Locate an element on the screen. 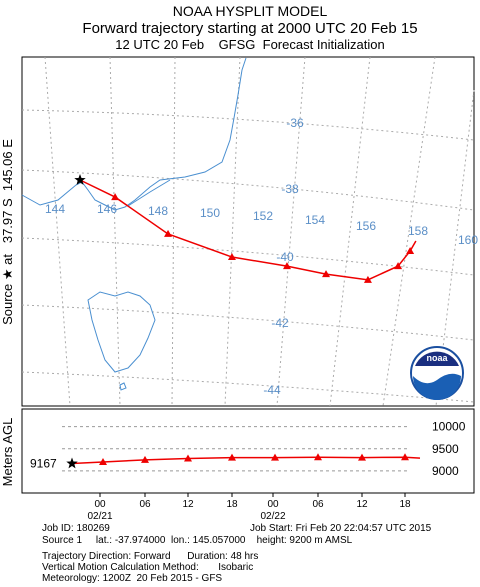  y-axis-label: Meters AGL is located at coordinates (7, 452).